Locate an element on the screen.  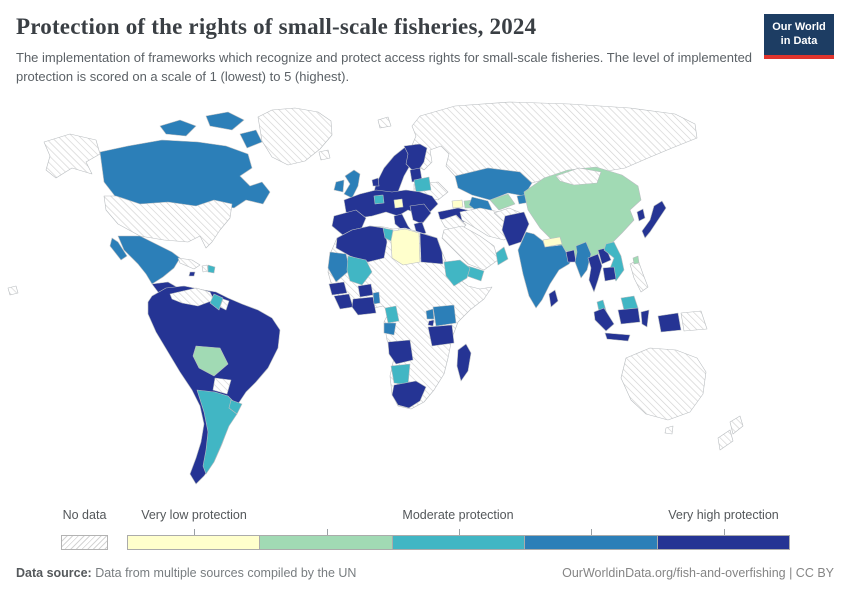
country-uruguay is located at coordinates (235, 407).